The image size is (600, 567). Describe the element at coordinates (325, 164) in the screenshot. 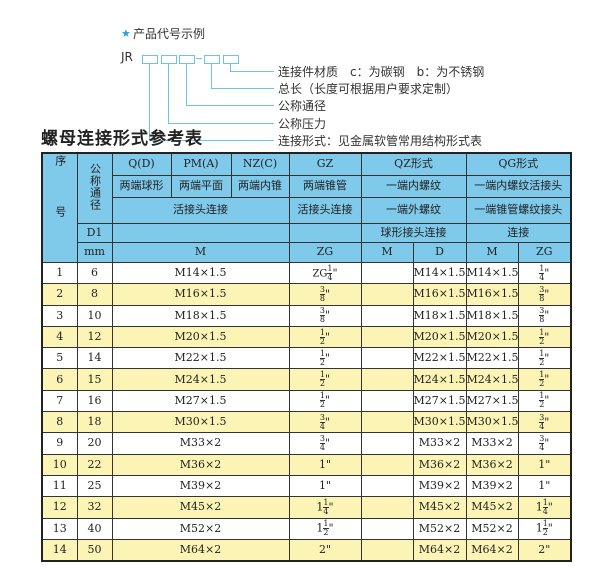

I see `header-gz: GZ` at that location.